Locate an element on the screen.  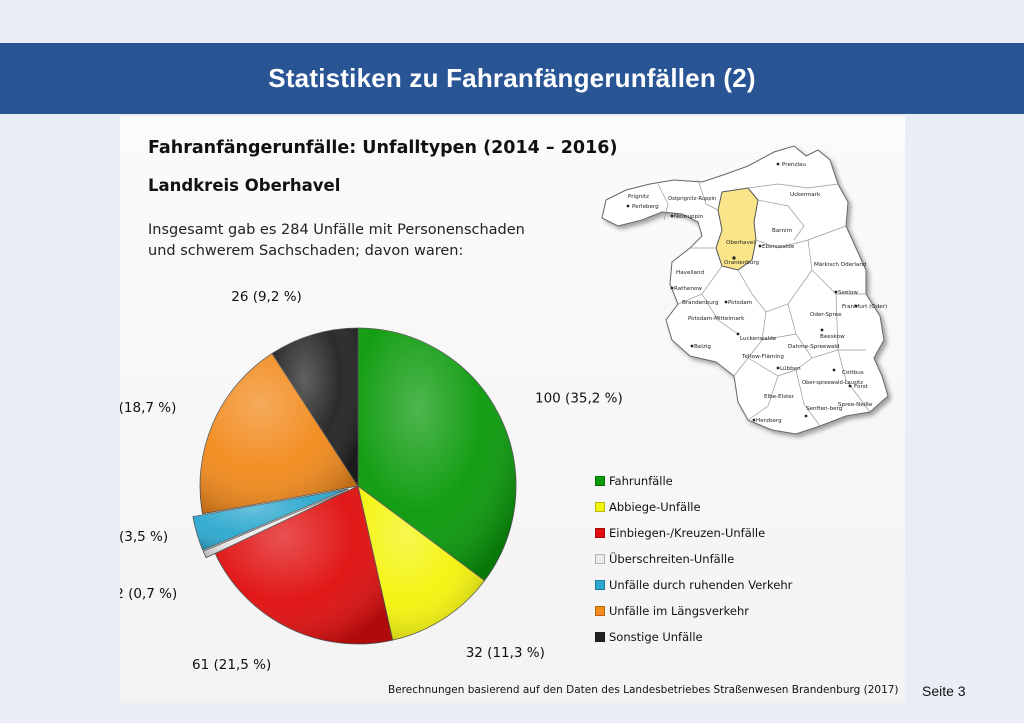
map-label: Herzberg is located at coordinates (769, 421).